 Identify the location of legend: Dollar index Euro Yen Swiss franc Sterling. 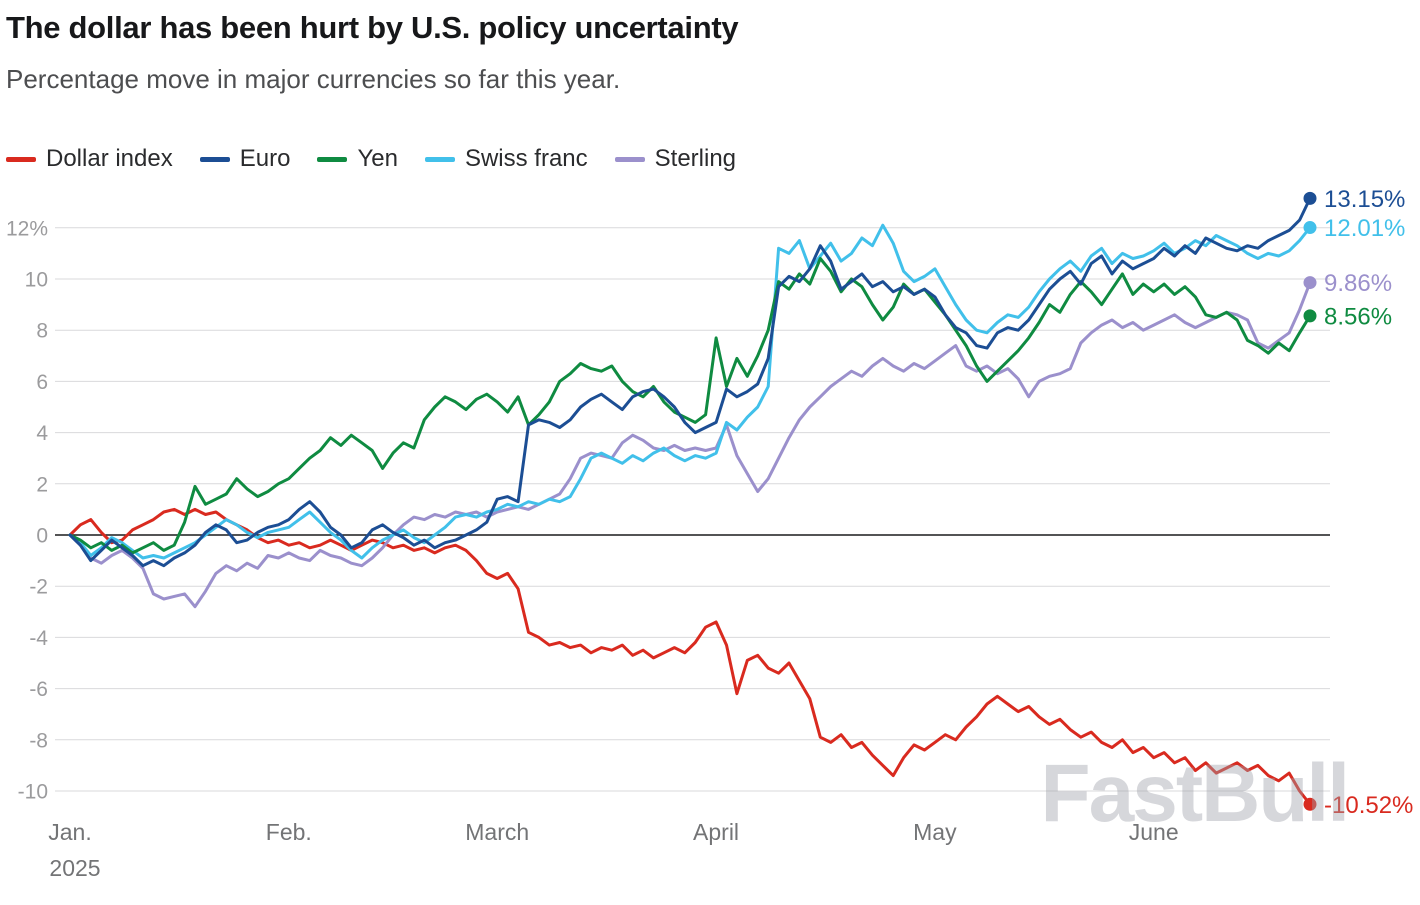
(371, 159).